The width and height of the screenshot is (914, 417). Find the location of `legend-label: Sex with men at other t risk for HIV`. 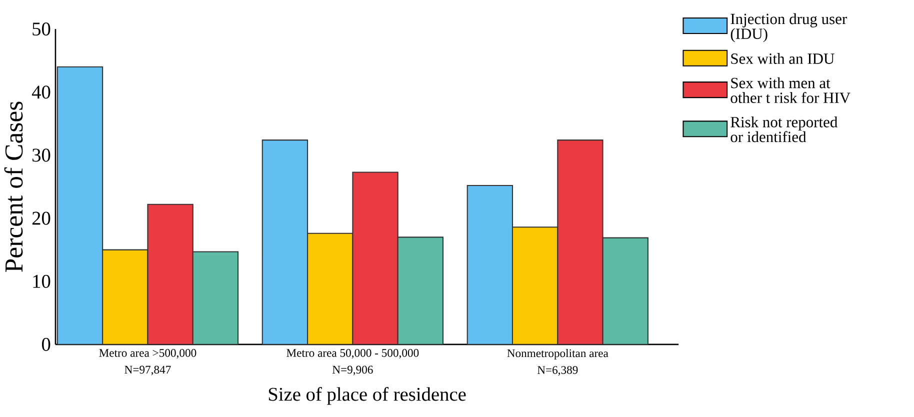

legend-label: Sex with men at other t risk for HIV is located at coordinates (790, 90).